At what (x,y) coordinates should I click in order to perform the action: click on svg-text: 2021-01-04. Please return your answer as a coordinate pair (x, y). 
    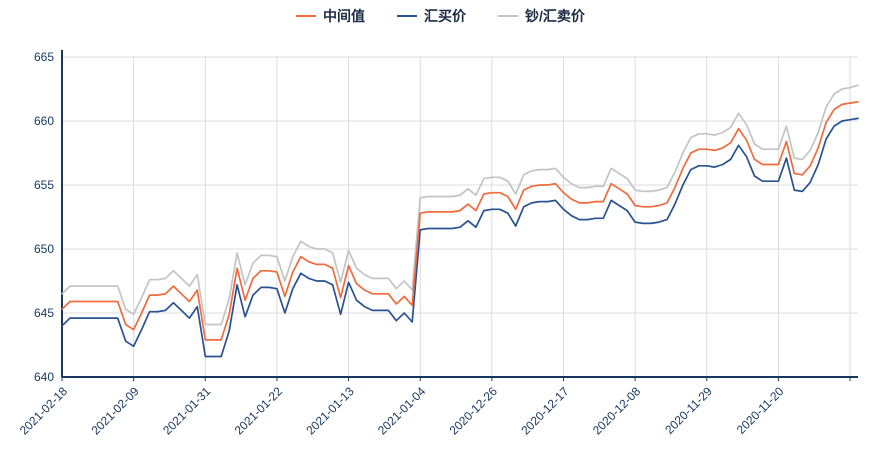
    Looking at the image, I should click on (402, 411).